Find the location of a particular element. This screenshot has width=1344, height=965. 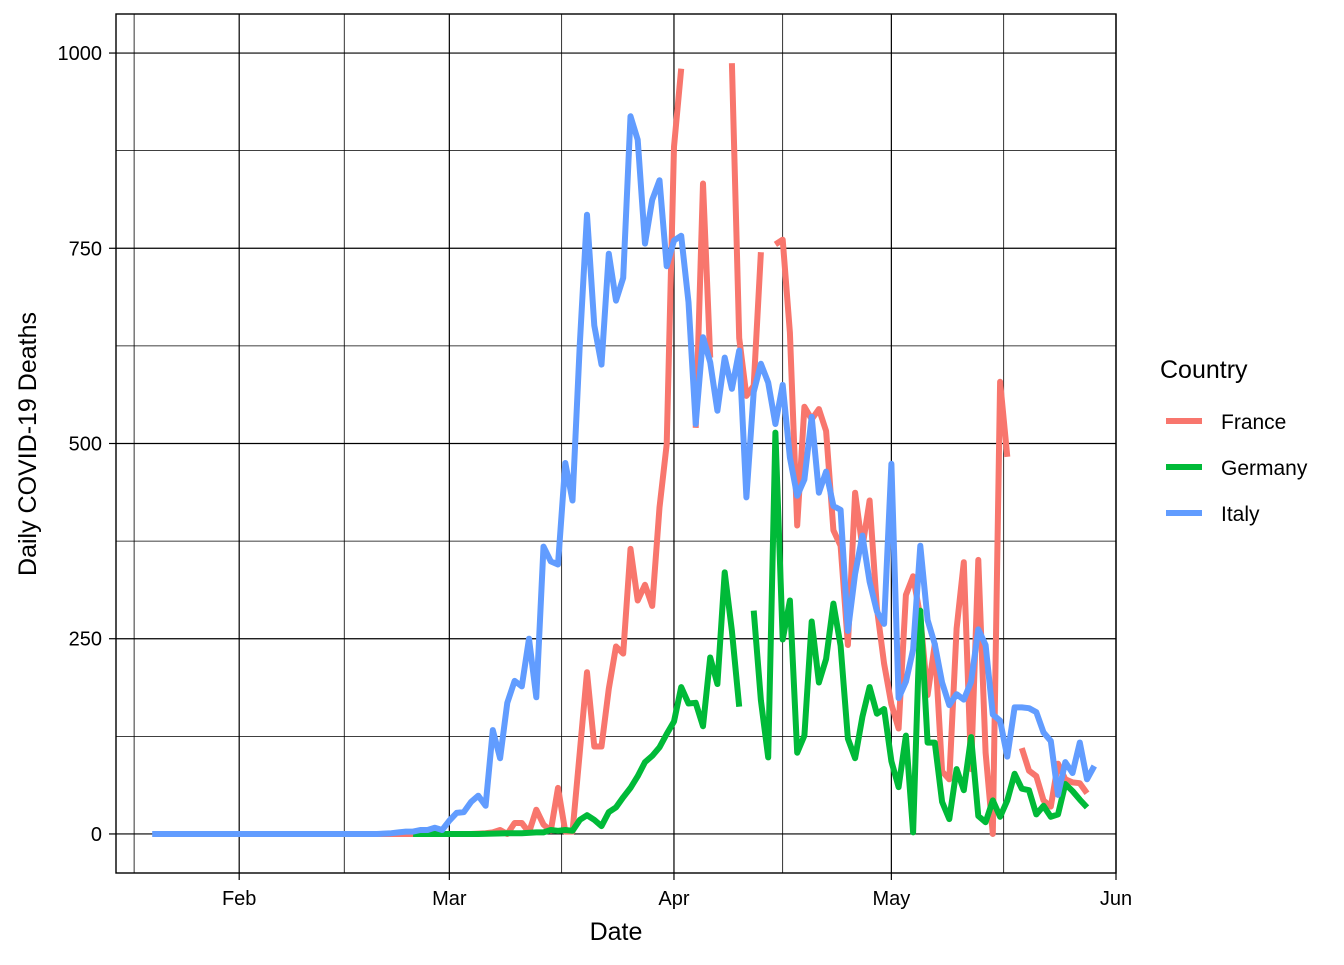

y-axis-title: Daily COVID-19 Deaths is located at coordinates (28, 444).